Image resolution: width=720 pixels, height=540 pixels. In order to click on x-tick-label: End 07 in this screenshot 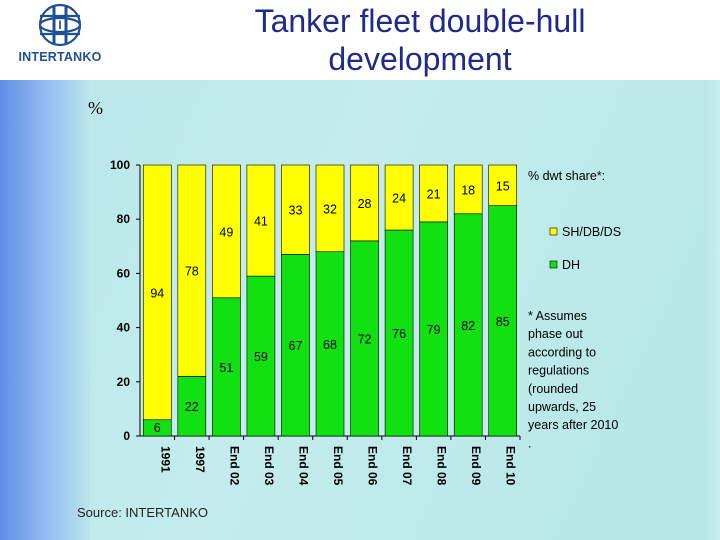, I will do `click(407, 466)`.